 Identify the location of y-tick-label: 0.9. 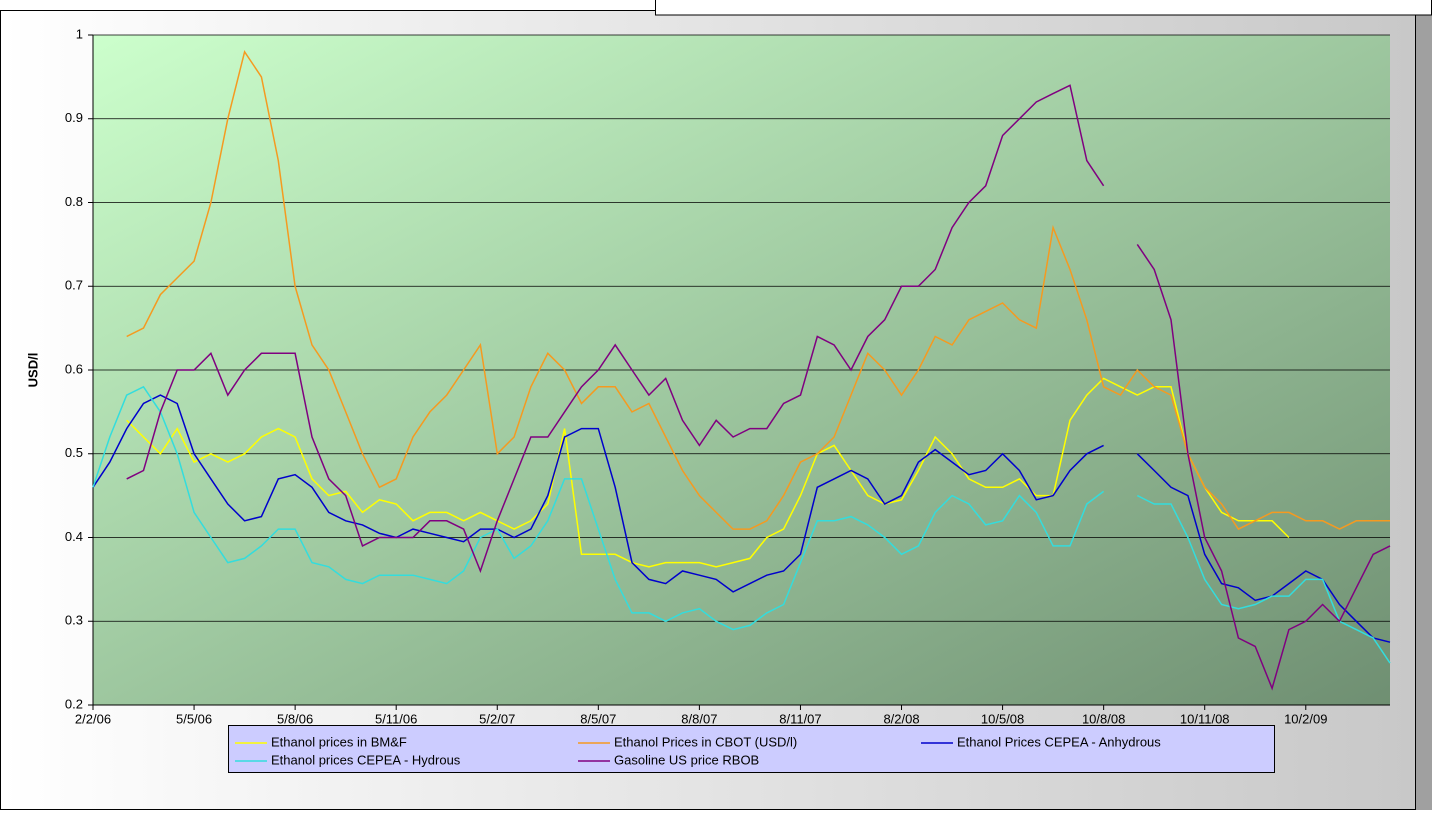
(74, 117).